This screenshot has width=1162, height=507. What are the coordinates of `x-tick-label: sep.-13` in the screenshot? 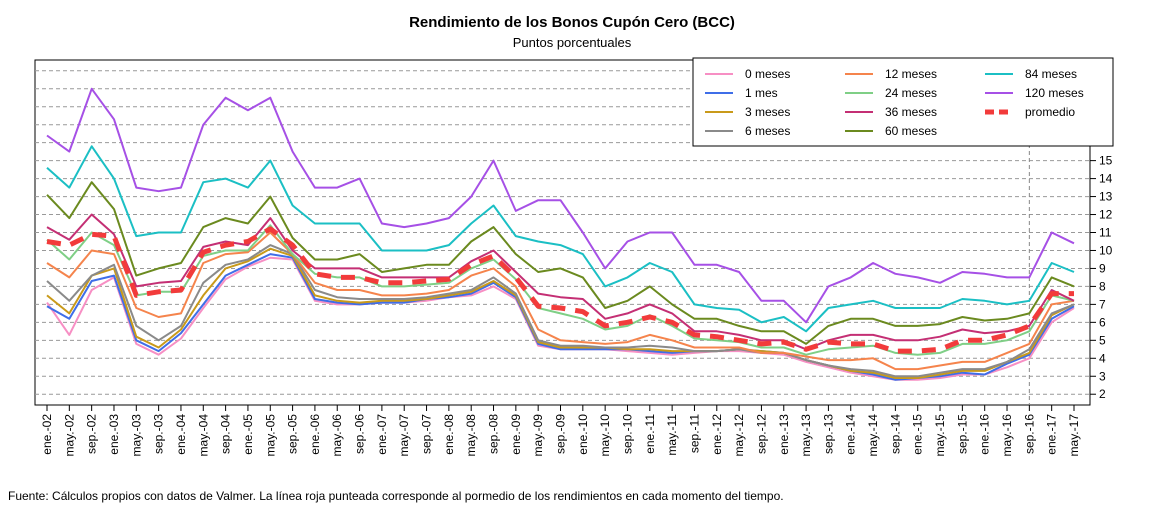 It's located at (828, 434).